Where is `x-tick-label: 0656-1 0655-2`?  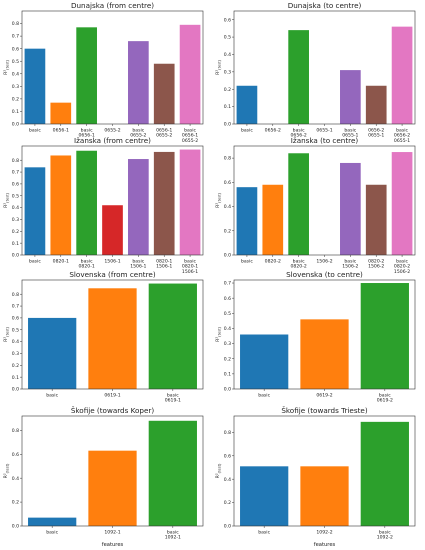
x-tick-label: 0656-1 0655-2 is located at coordinates (164, 133).